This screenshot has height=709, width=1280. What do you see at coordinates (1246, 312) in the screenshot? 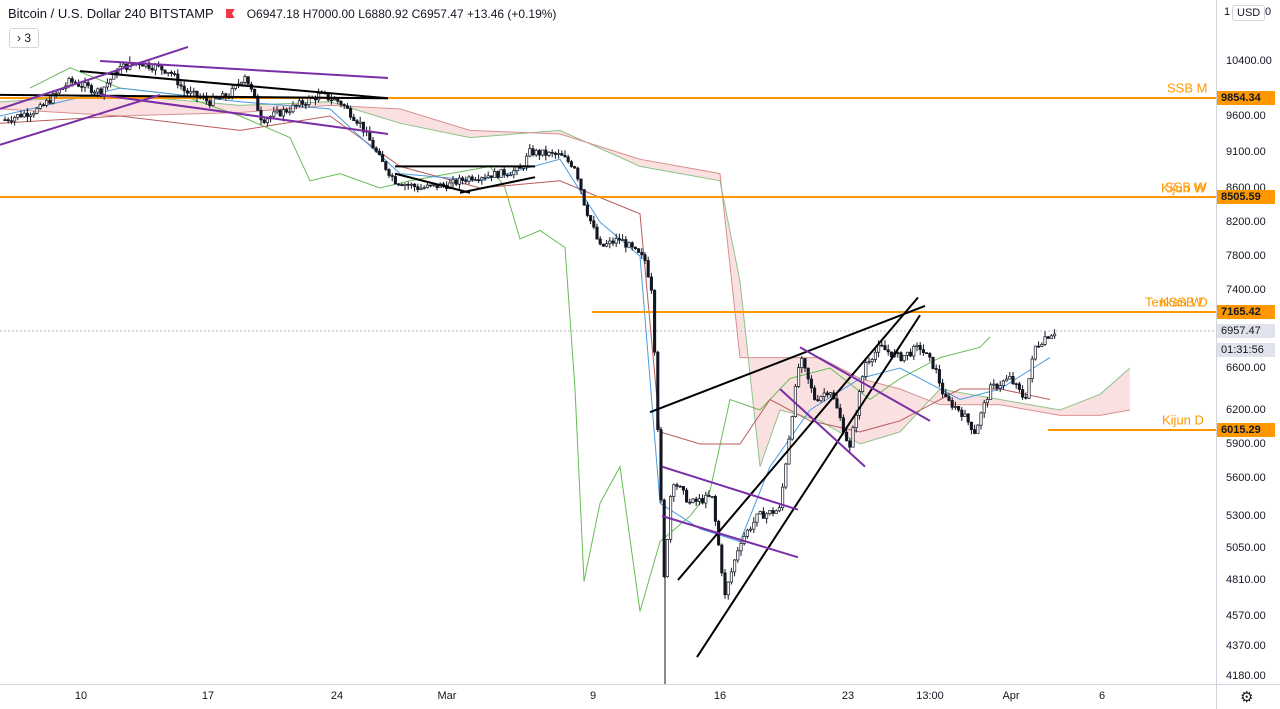
I see `price-label: 7165.42` at bounding box center [1246, 312].